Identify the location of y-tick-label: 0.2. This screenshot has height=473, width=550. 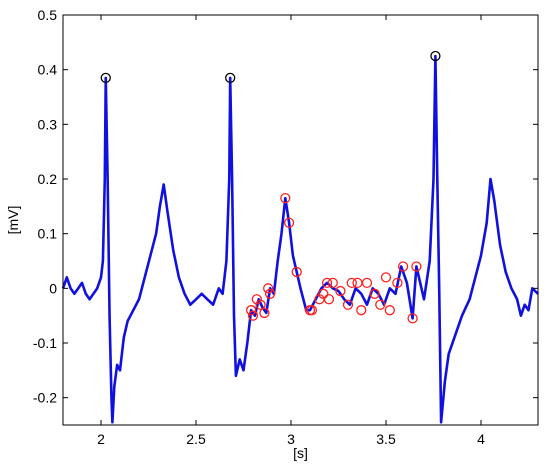
(48, 179).